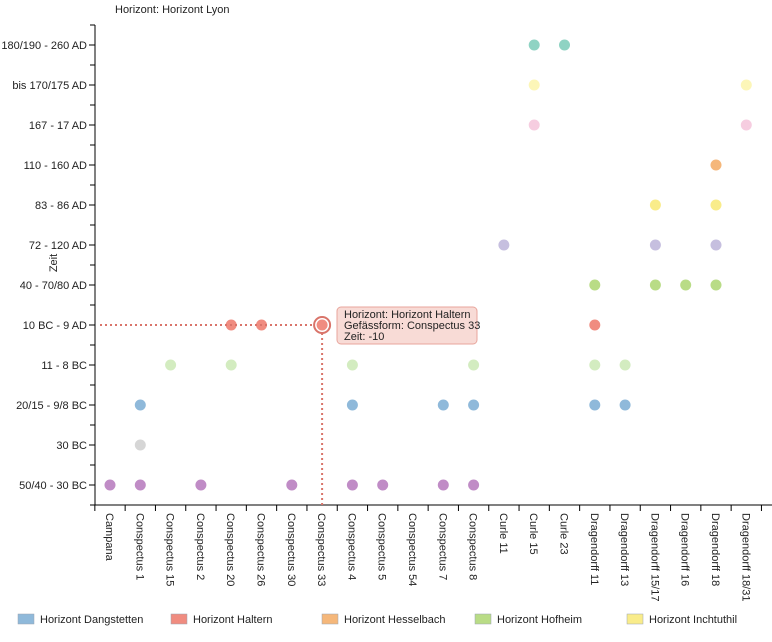  What do you see at coordinates (261, 549) in the screenshot?
I see `x-tick-label: Conspectus 26` at bounding box center [261, 549].